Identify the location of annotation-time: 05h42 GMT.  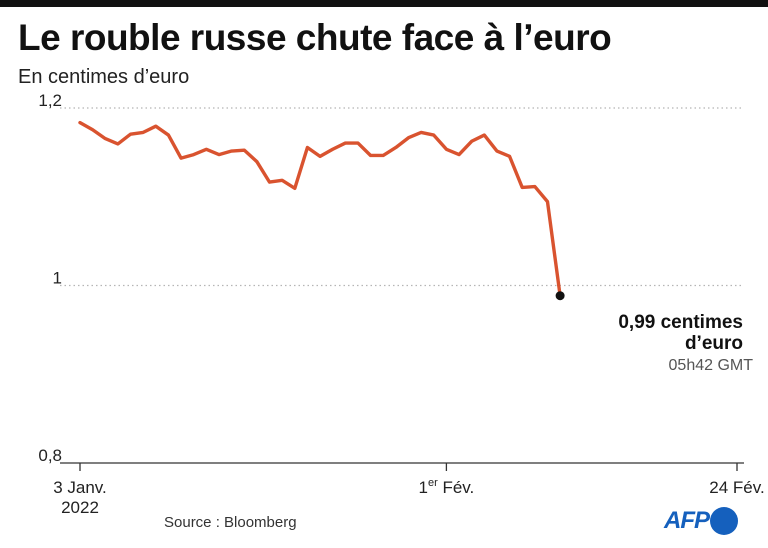
(711, 365).